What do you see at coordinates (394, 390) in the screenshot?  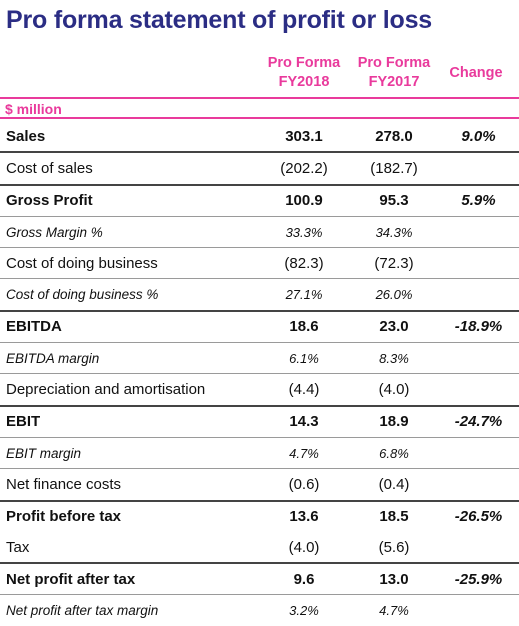 I see `value-fy2017: (4.0)` at bounding box center [394, 390].